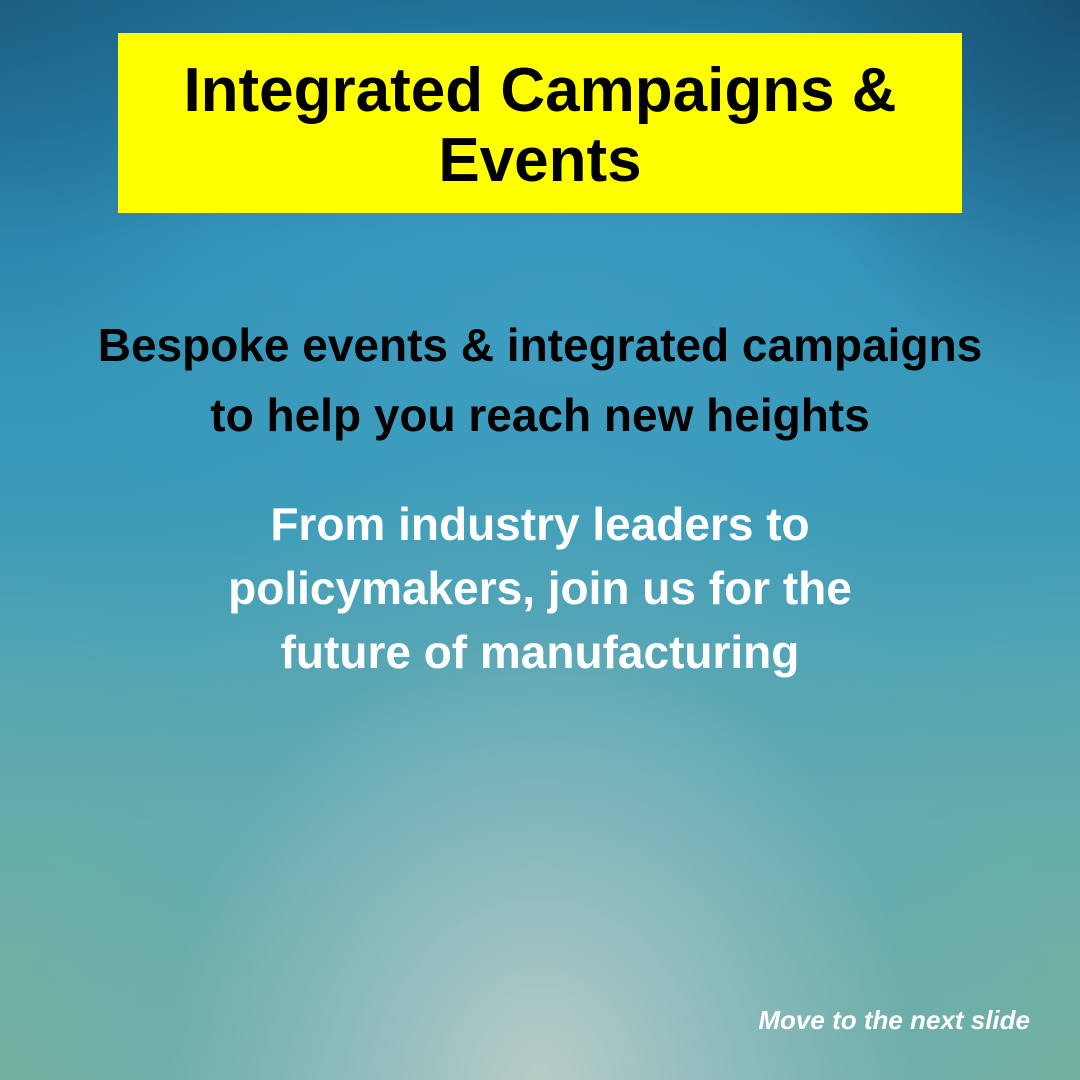 Image resolution: width=1080 pixels, height=1080 pixels. What do you see at coordinates (540, 90) in the screenshot?
I see `slide-title-line-1: Integrated Campaigns &` at bounding box center [540, 90].